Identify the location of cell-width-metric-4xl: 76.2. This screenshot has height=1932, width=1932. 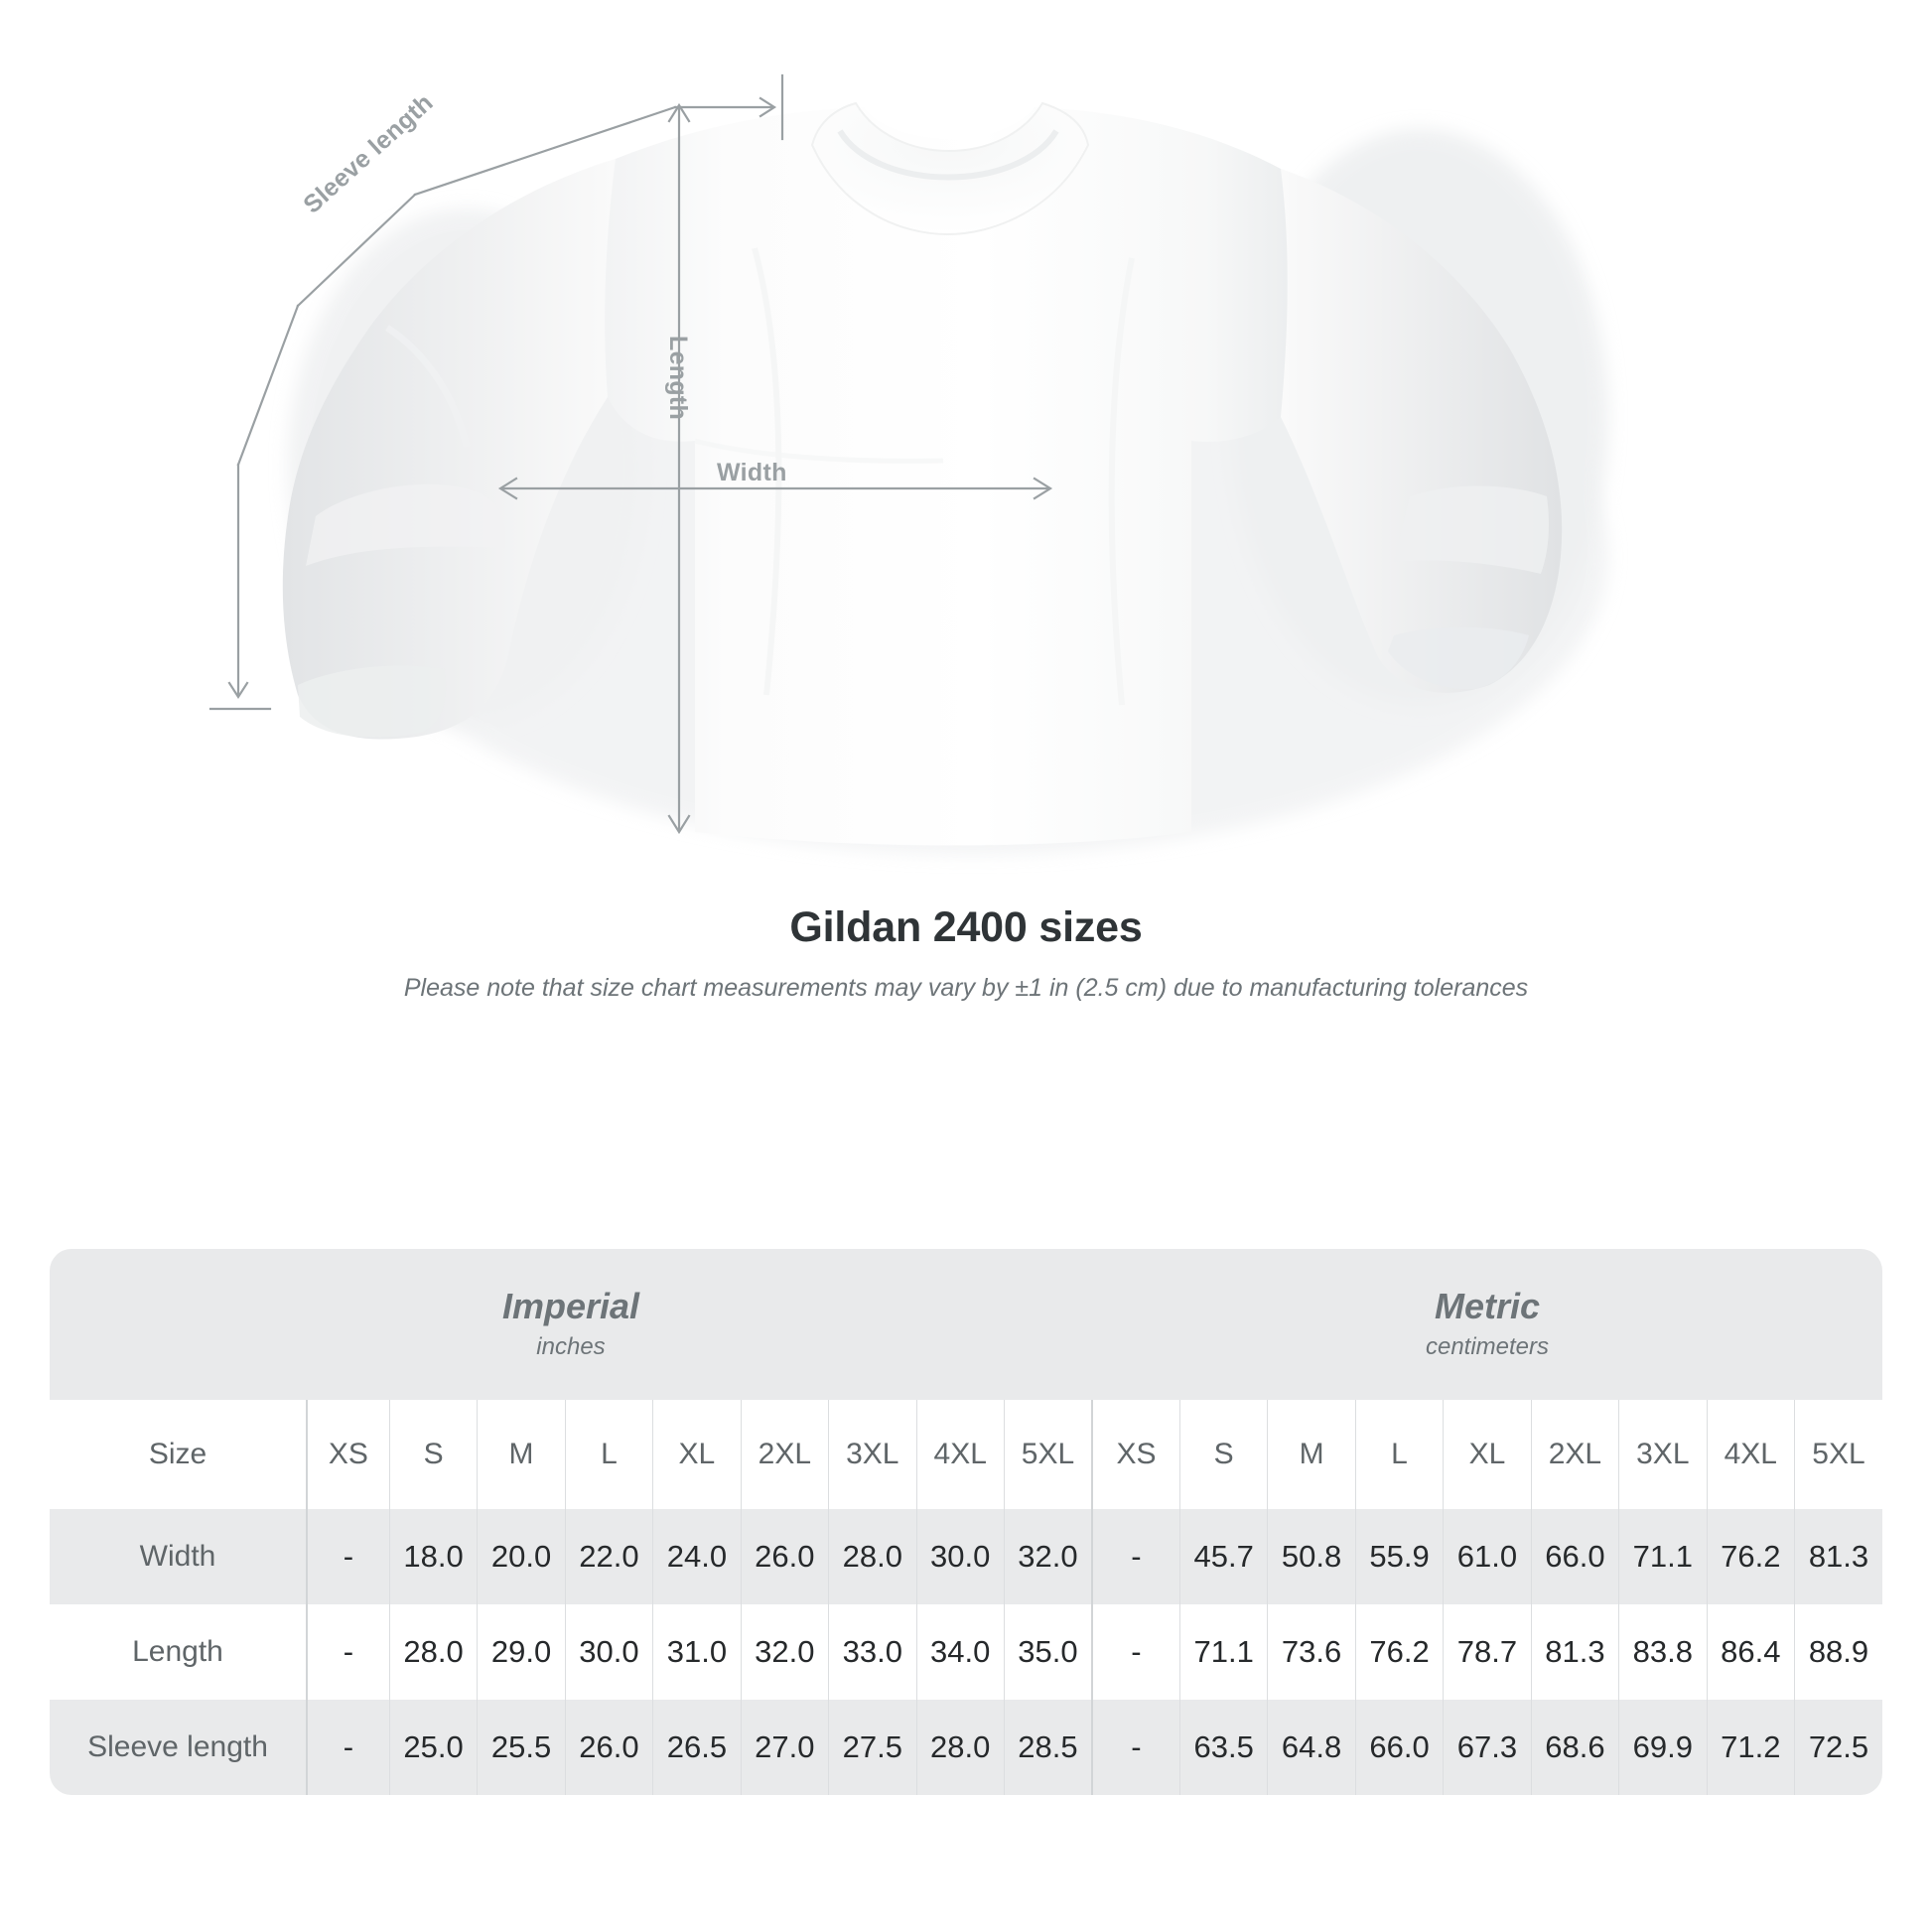
(1751, 1557).